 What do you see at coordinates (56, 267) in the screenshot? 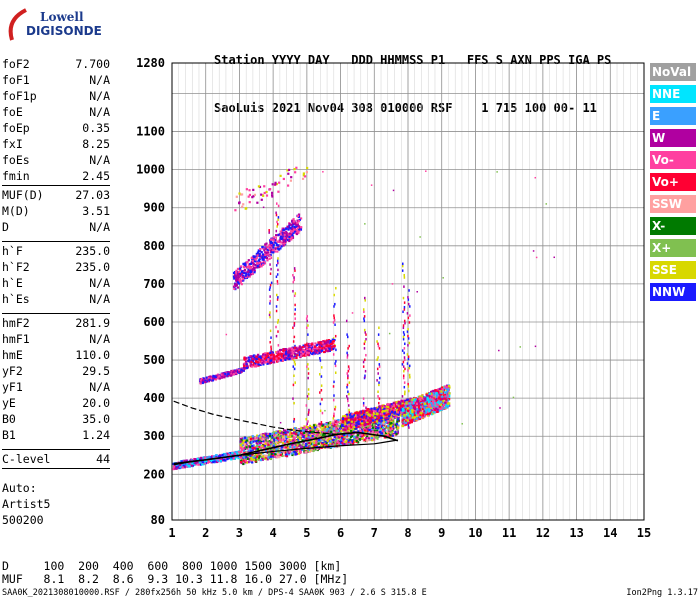
I see `param-row: h`F2 235.0` at bounding box center [56, 267].